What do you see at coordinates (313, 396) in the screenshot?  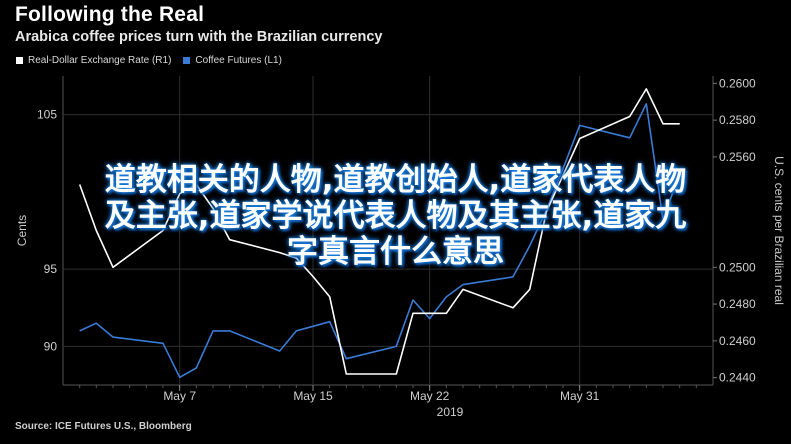 I see `x-tick-label-1: May 15` at bounding box center [313, 396].